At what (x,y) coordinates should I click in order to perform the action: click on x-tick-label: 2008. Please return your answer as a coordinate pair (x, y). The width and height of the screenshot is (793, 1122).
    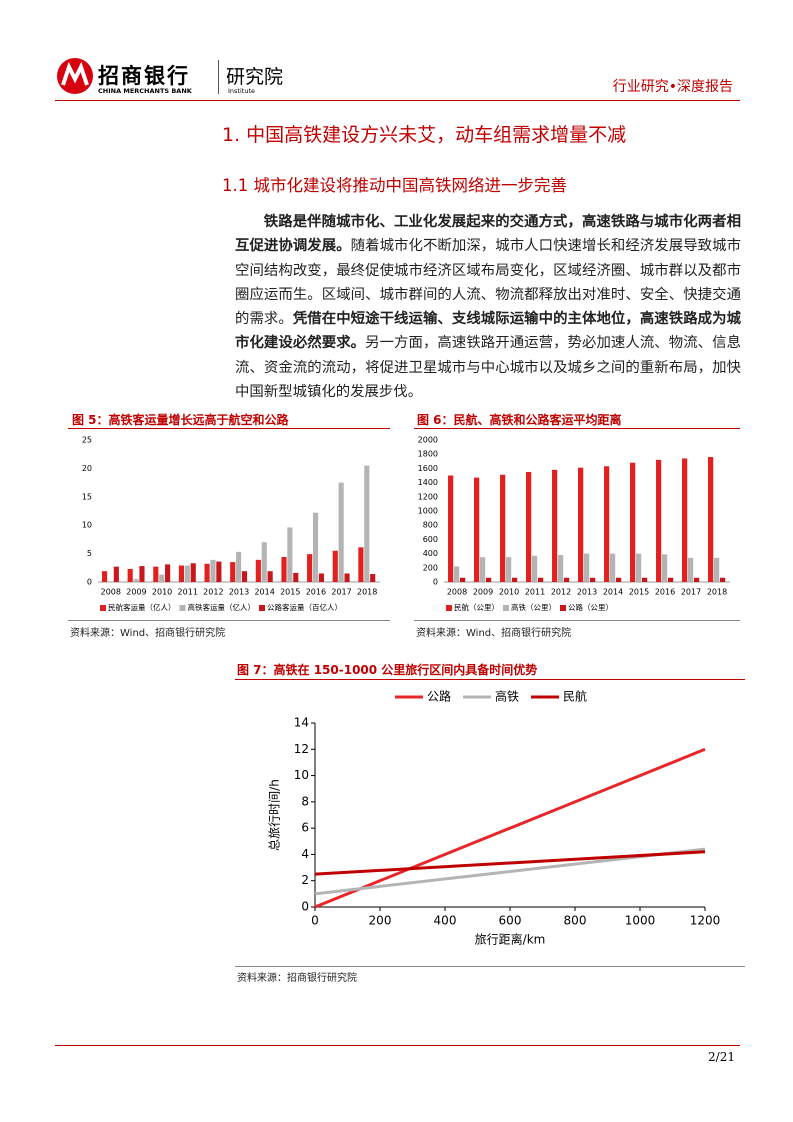
    Looking at the image, I should click on (111, 592).